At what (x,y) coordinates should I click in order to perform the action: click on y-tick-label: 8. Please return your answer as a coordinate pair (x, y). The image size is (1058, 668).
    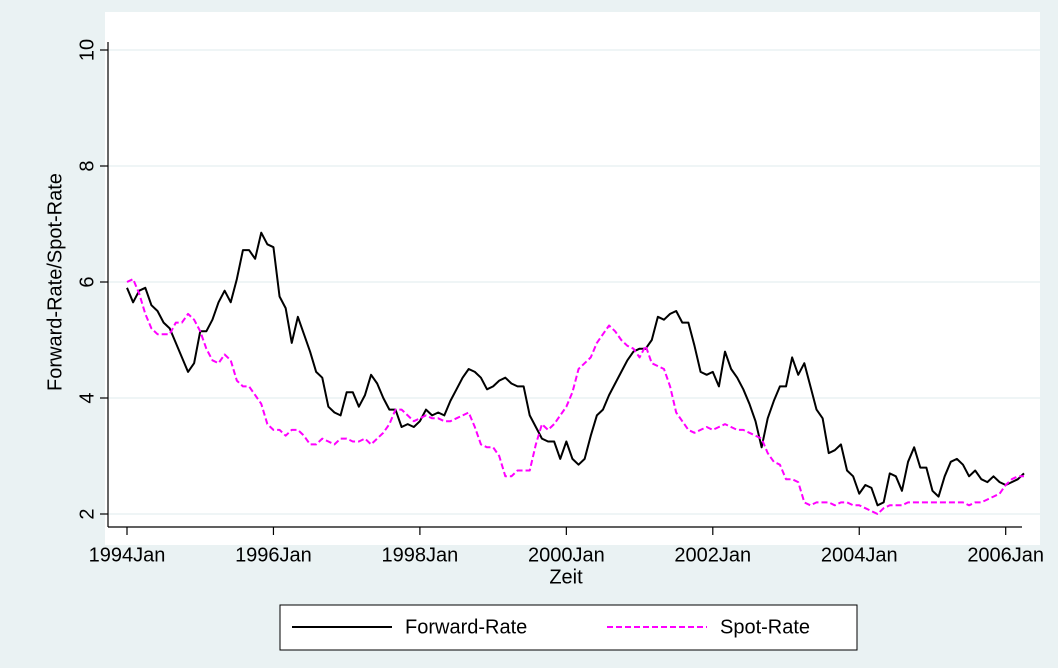
    Looking at the image, I should click on (87, 165).